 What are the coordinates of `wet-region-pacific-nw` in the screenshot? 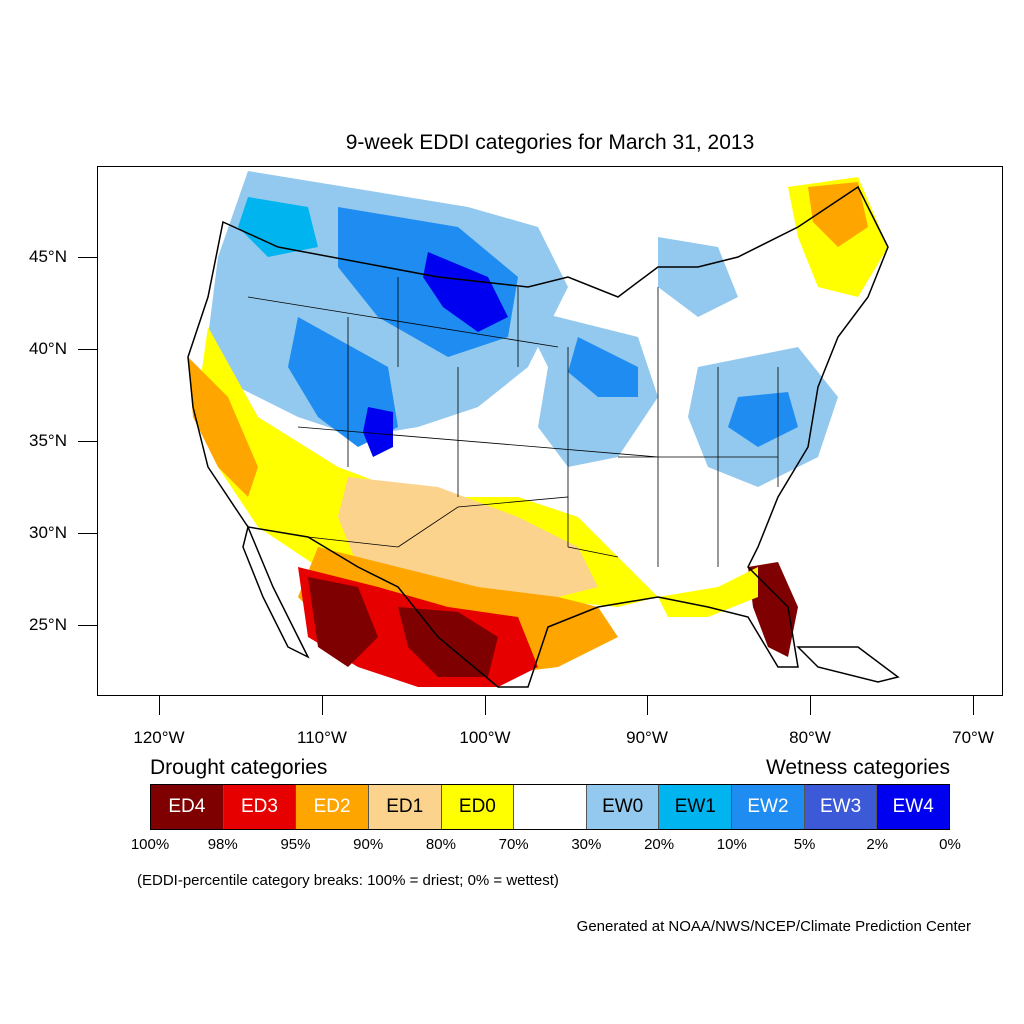 It's located at (278, 227).